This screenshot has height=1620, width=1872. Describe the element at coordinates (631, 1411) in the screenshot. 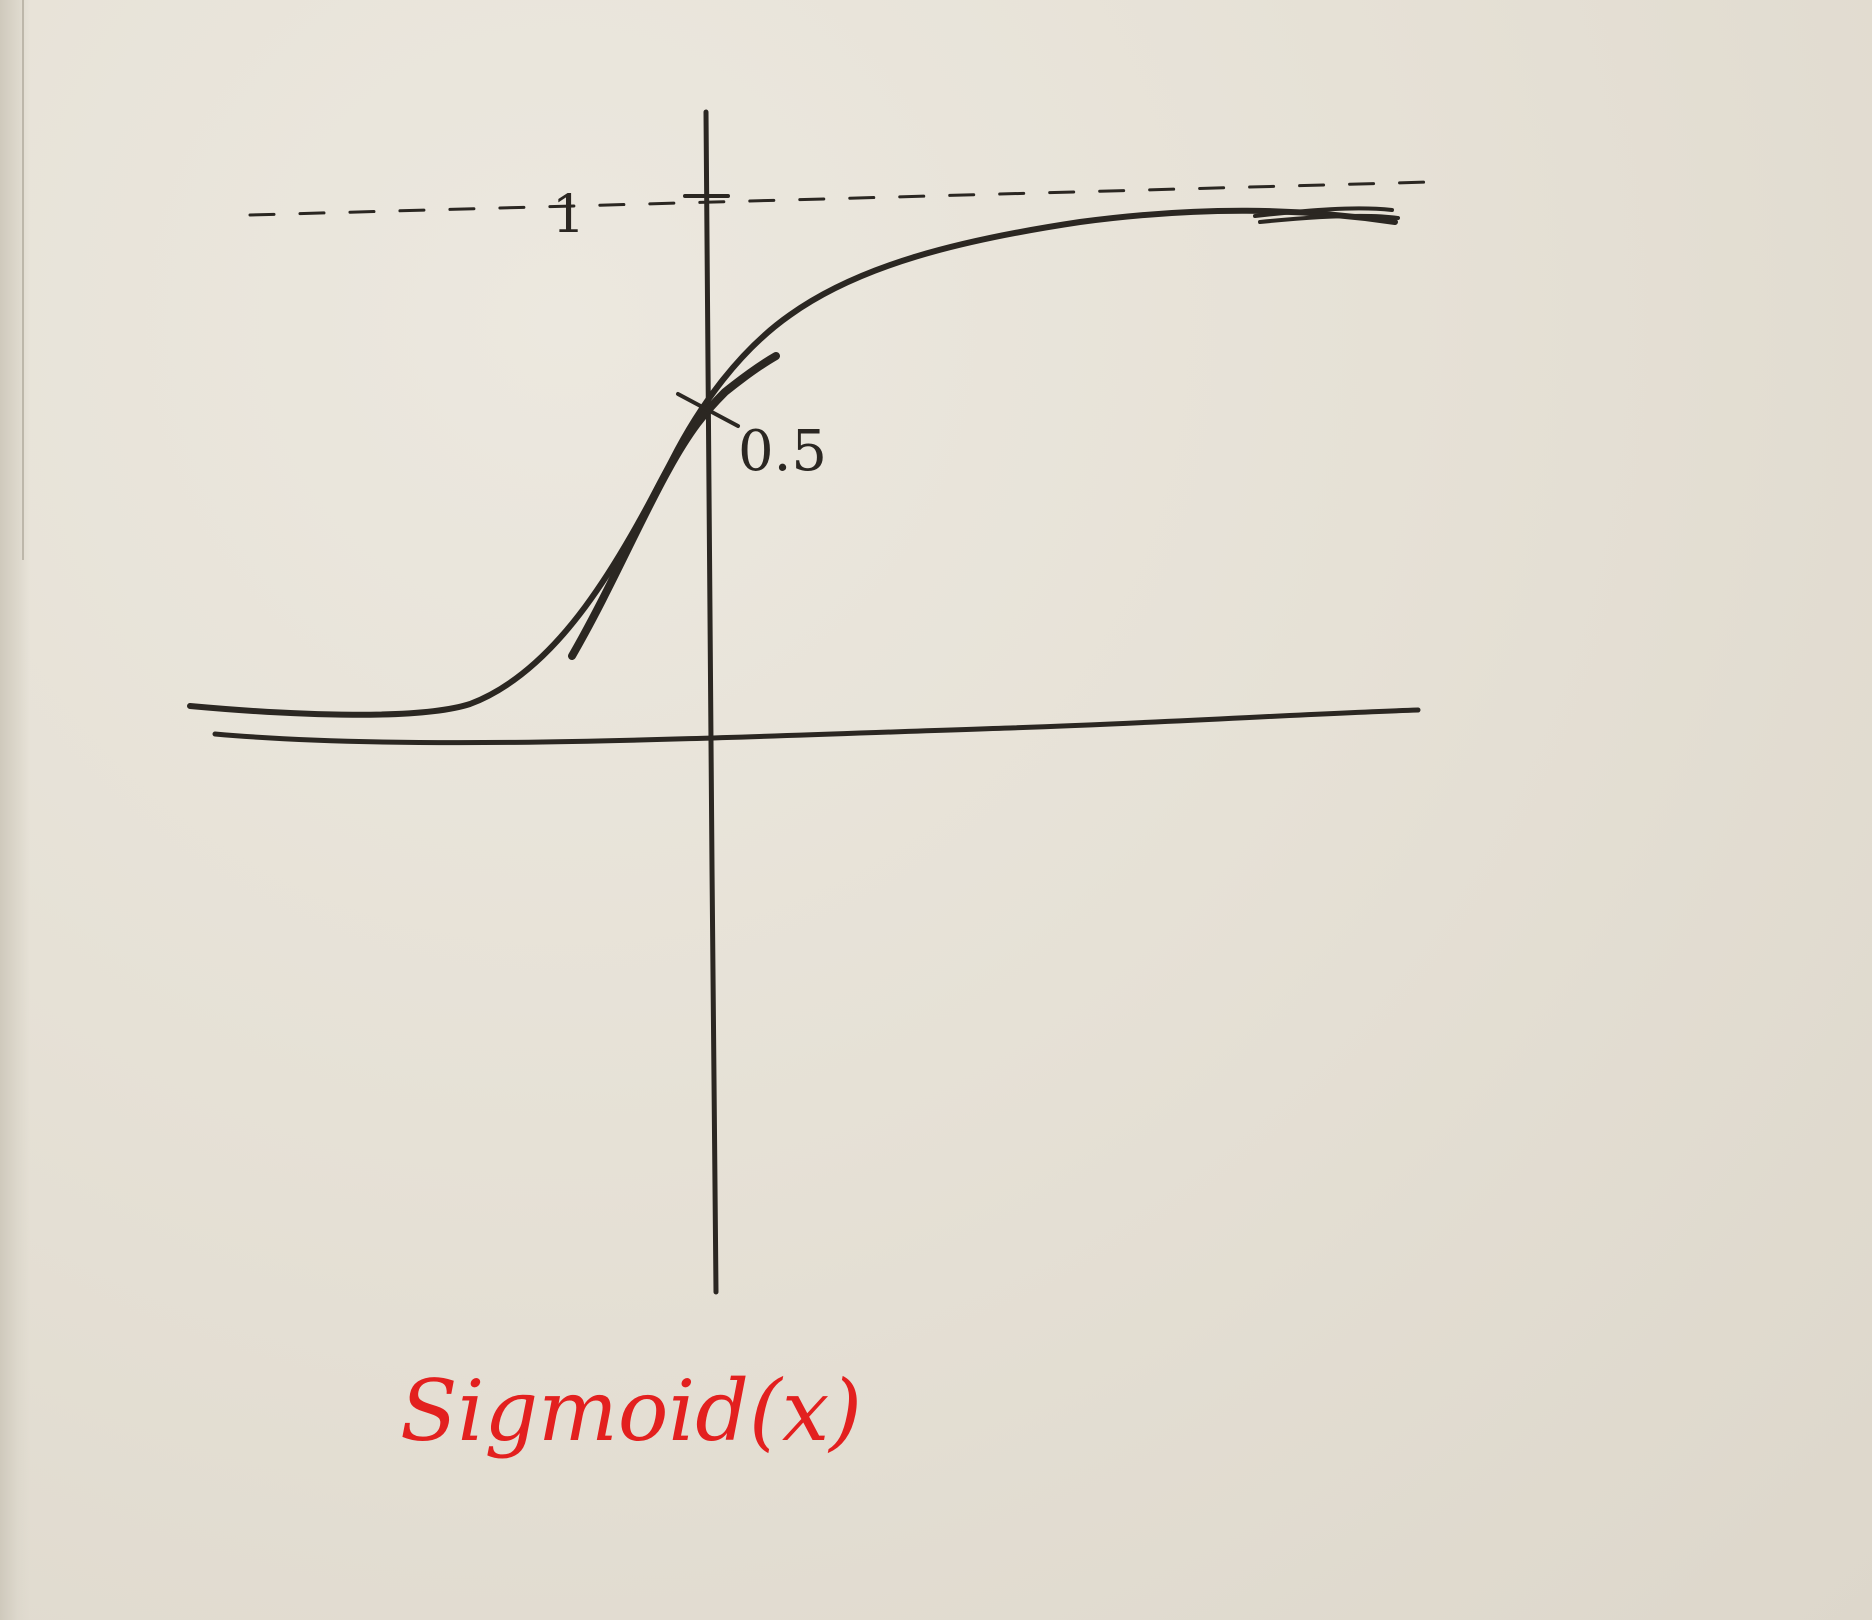

I see `caption-sigmoid: Sigmoid(x)` at that location.